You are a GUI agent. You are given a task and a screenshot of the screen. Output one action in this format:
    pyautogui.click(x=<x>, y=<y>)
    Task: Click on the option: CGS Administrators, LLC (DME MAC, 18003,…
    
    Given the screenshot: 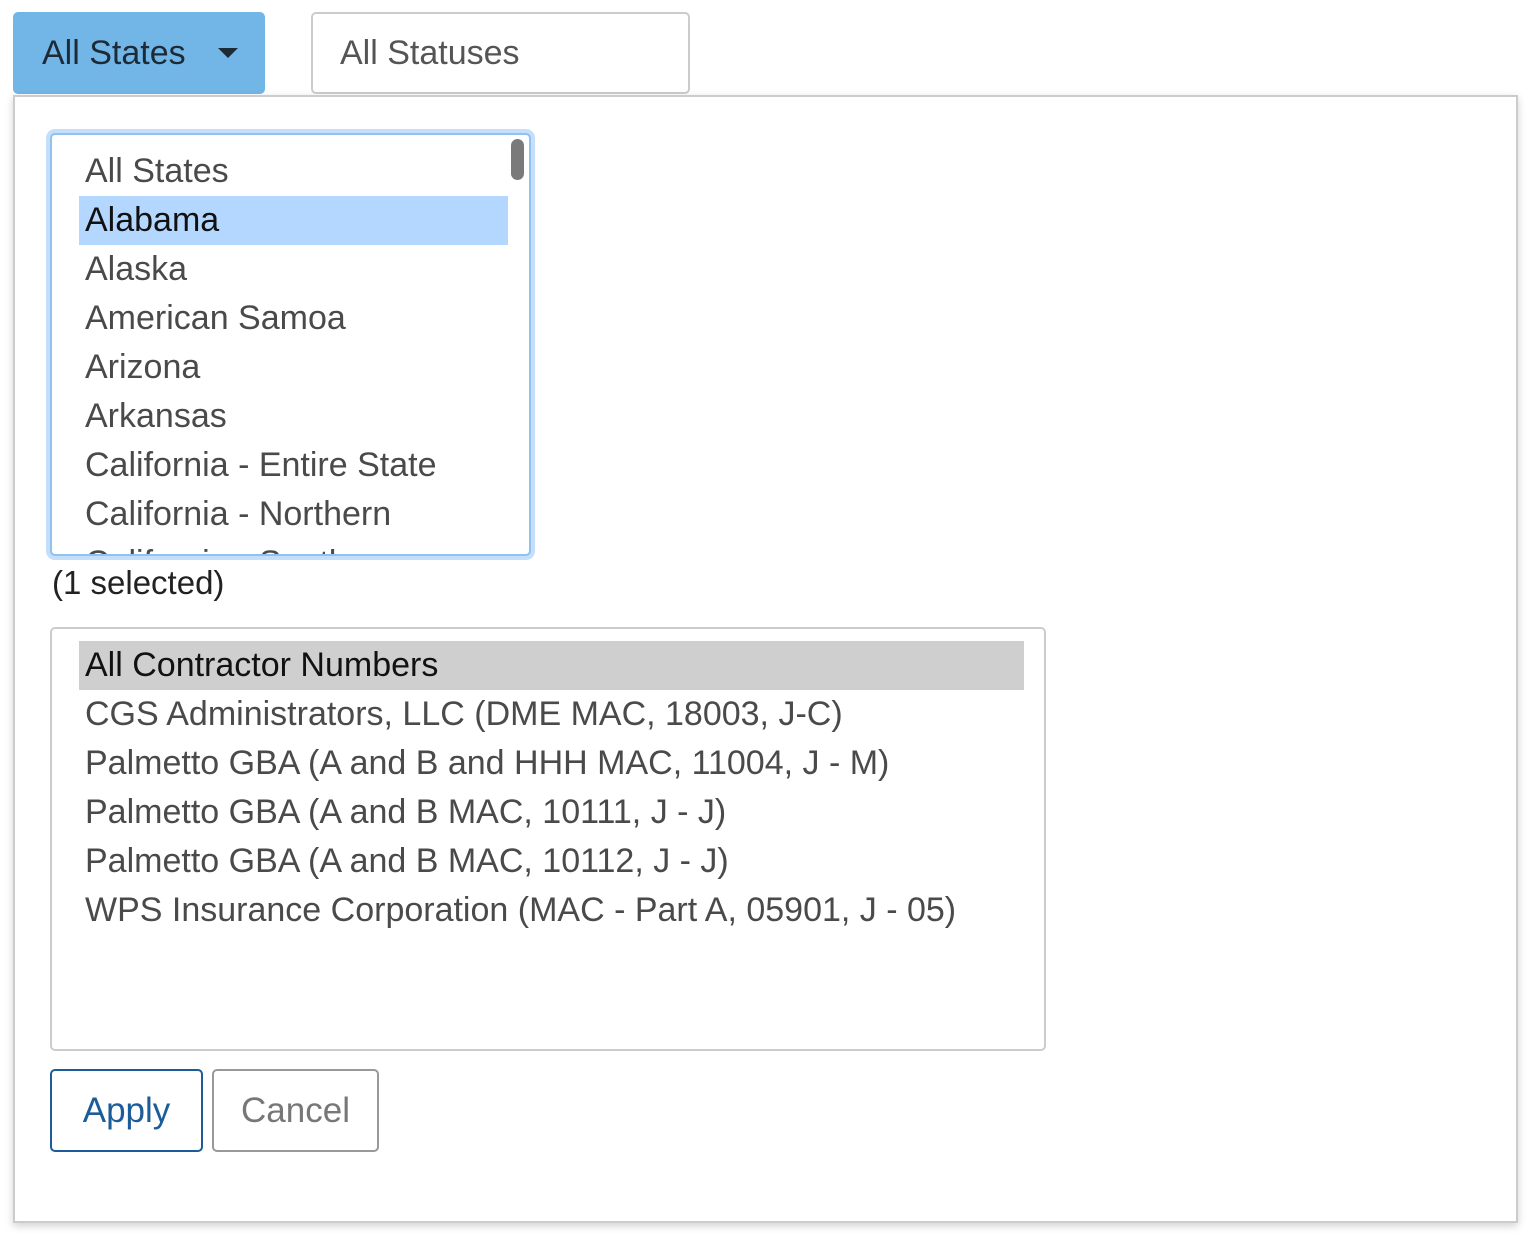 What is the action you would take?
    pyautogui.click(x=464, y=714)
    